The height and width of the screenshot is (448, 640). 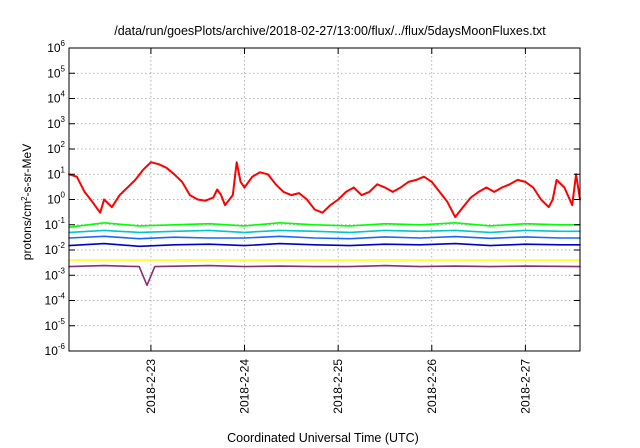 I want to click on y-tick-exponent: -1, so click(x=62, y=220).